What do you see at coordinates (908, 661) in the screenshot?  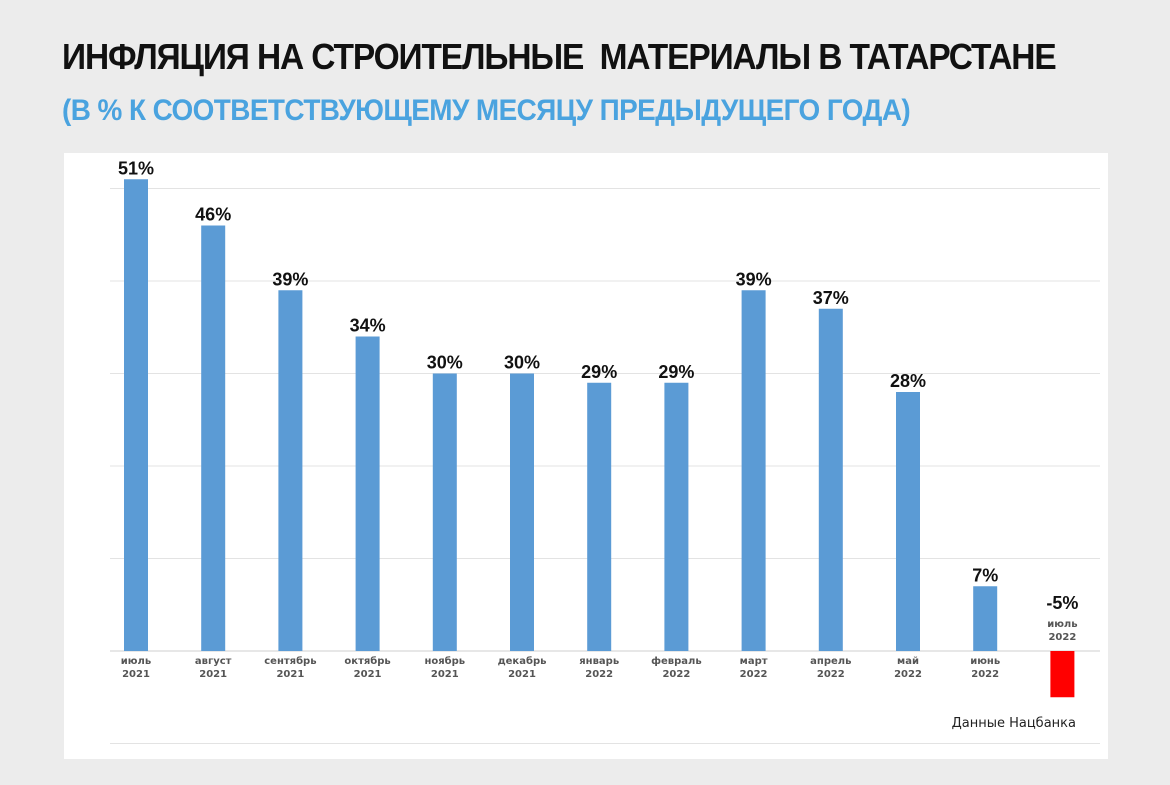 I see `tick-month-10: май` at bounding box center [908, 661].